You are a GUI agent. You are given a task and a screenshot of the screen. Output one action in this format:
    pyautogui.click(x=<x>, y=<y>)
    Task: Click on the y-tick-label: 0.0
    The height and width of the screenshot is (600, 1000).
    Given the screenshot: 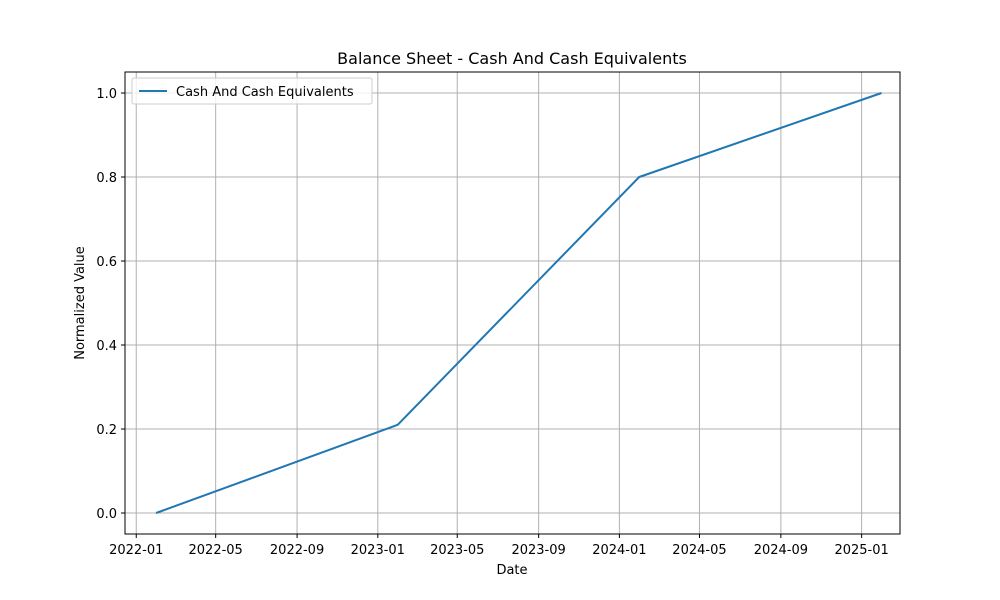 What is the action you would take?
    pyautogui.click(x=106, y=514)
    